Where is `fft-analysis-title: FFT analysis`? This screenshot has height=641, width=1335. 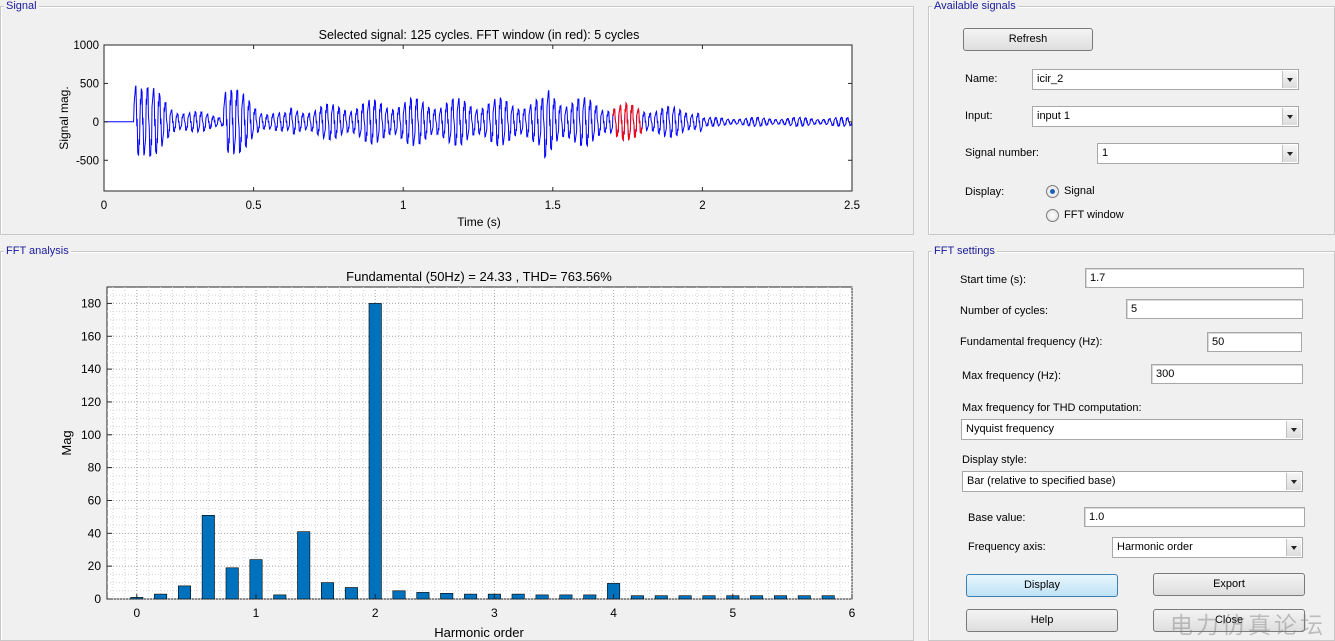 fft-analysis-title: FFT analysis is located at coordinates (37, 251).